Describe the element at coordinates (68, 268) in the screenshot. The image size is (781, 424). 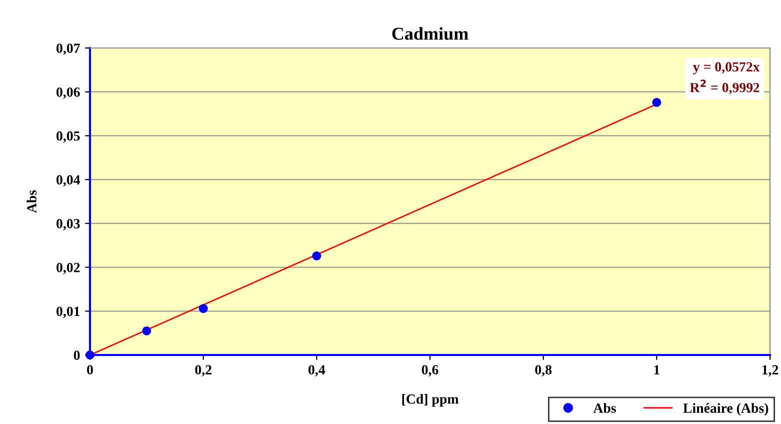
I see `y-tick-label: 0,02` at that location.